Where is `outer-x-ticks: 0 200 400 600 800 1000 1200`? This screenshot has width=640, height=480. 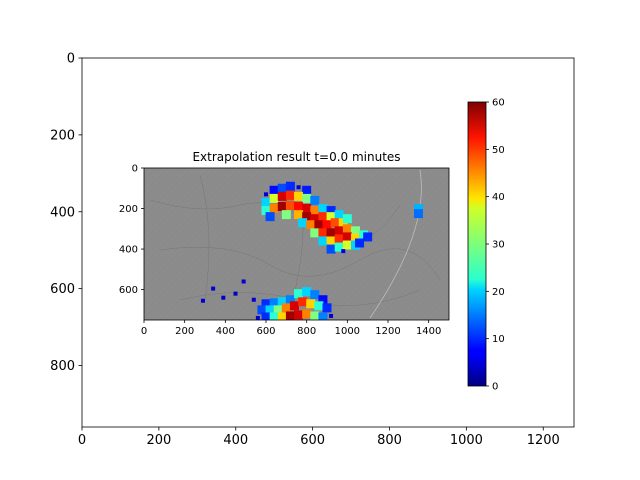
outer-x-ticks: 0 200 400 600 800 1000 1200 is located at coordinates (319, 437).